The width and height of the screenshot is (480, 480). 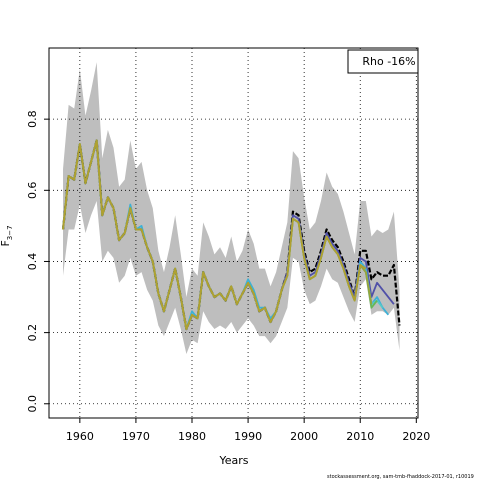 I want to click on legend: Rho -16%, so click(x=383, y=61).